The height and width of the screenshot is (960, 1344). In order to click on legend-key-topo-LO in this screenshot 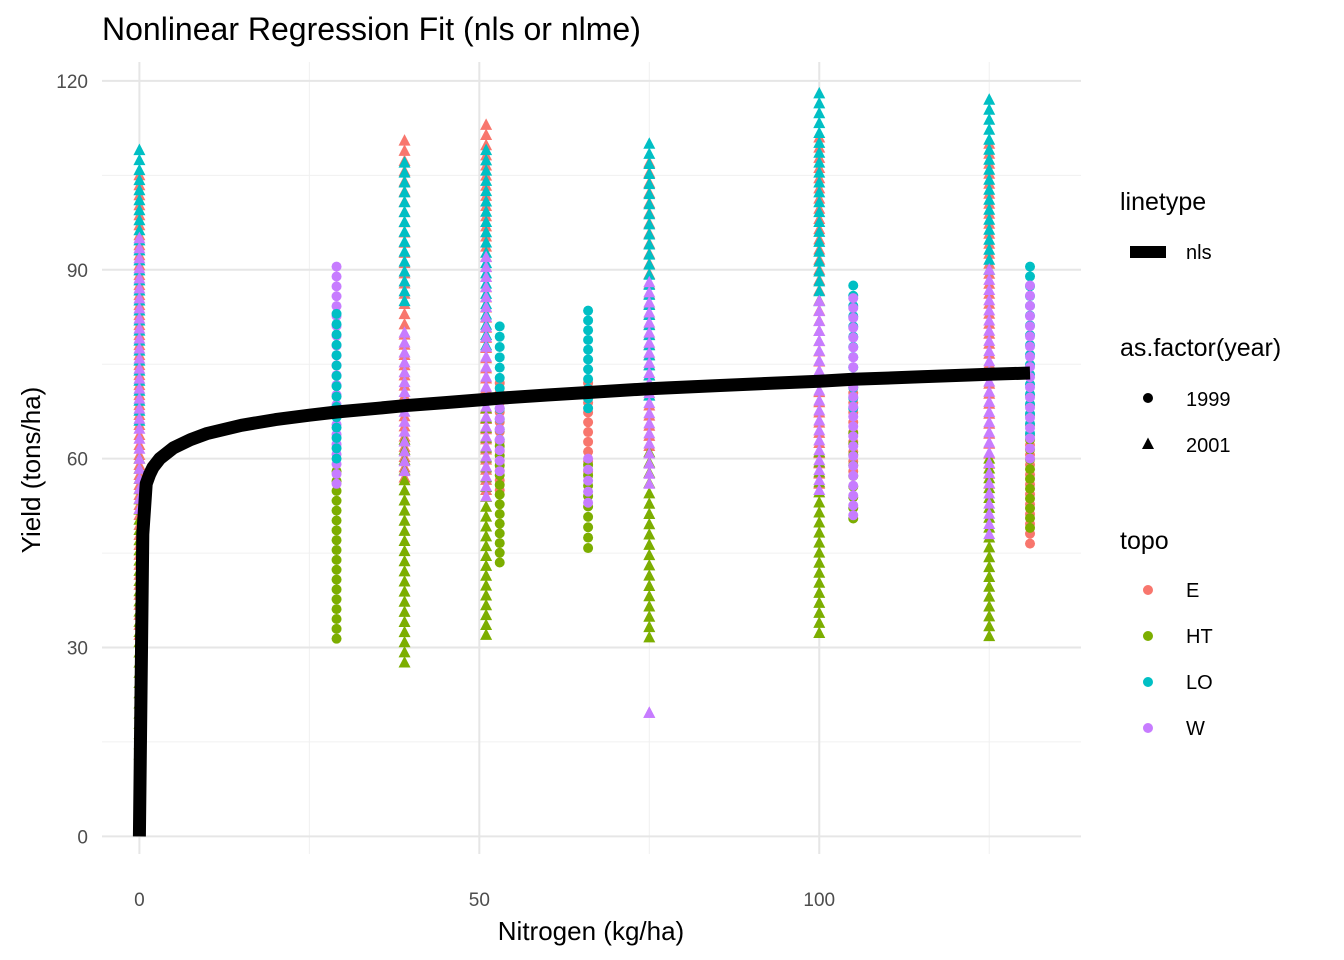, I will do `click(1148, 682)`.